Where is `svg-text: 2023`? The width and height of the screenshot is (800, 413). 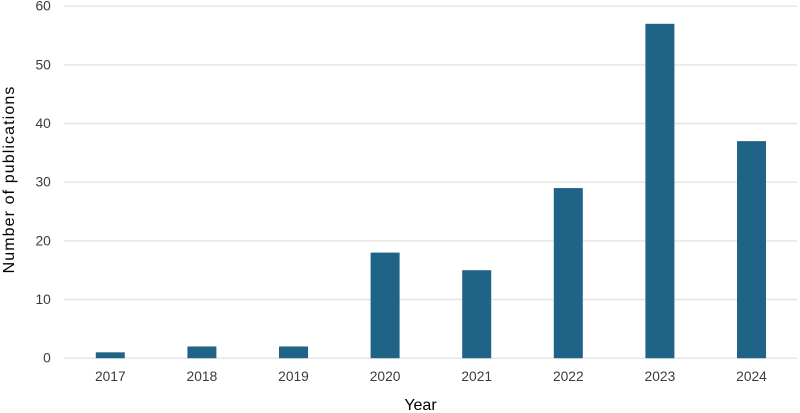
svg-text: 2023 is located at coordinates (660, 376).